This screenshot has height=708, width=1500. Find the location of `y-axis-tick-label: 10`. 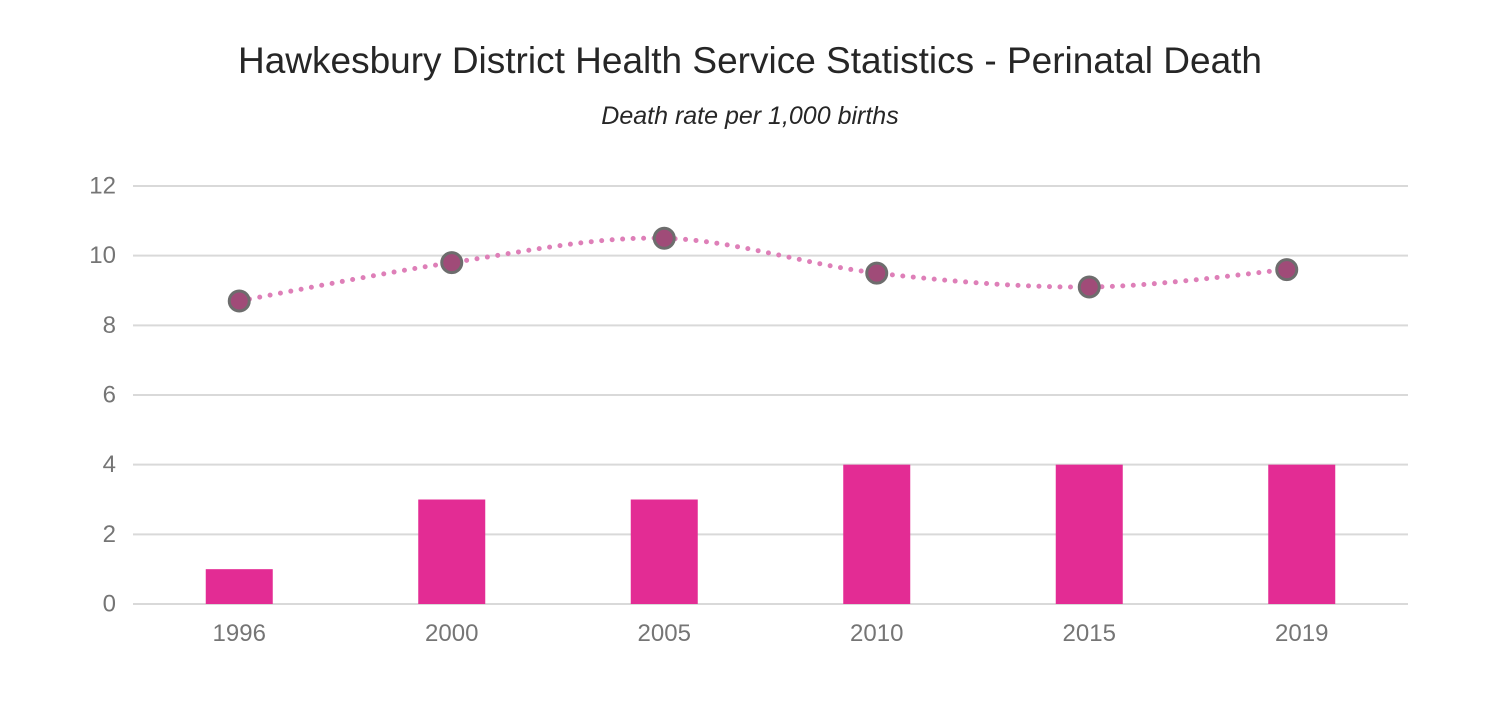

y-axis-tick-label: 10 is located at coordinates (102, 255).